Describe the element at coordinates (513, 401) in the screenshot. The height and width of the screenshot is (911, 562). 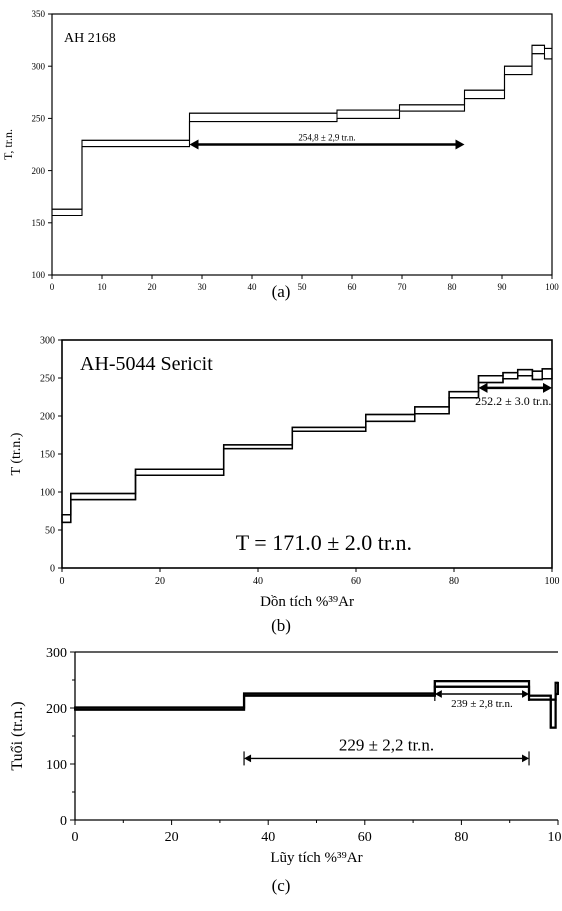
I see `plateau-age-label: 252.2 ± 3.0 tr.n.` at that location.